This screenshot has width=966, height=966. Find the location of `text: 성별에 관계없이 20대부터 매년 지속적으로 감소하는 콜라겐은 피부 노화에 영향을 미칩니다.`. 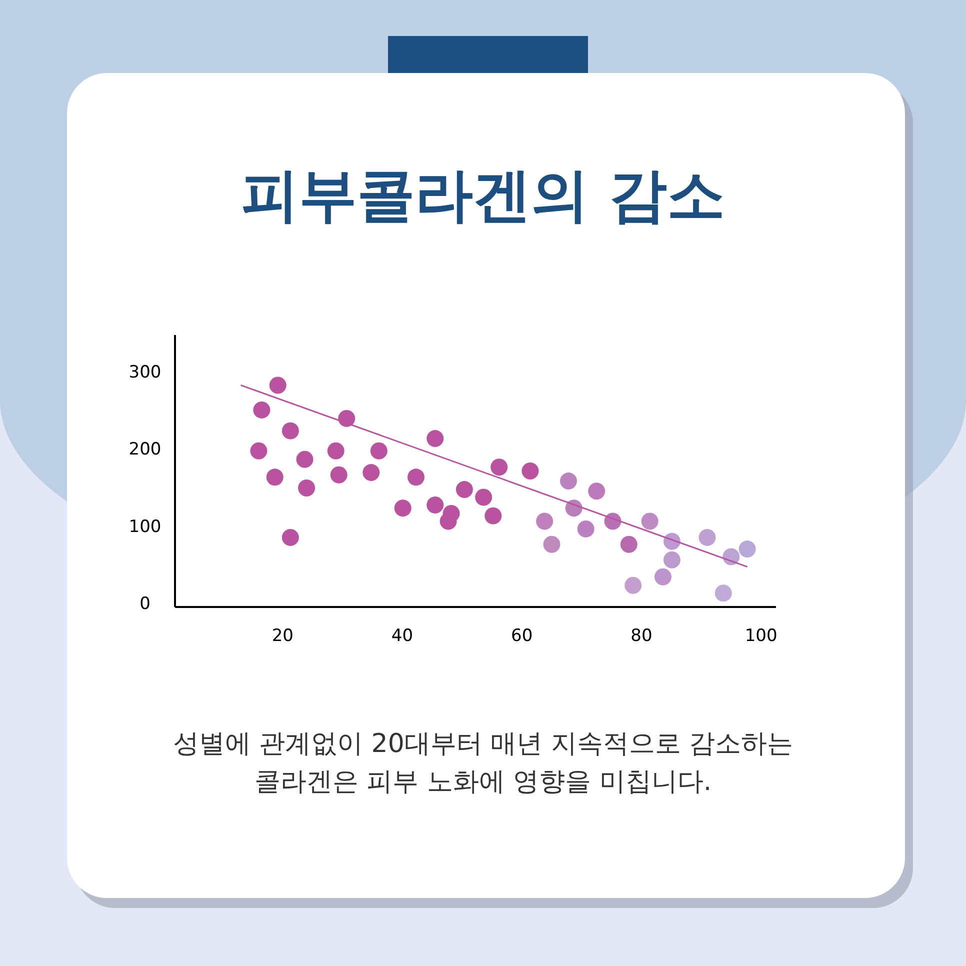

text: 성별에 관계없이 20대부터 매년 지속적으로 감소하는 콜라겐은 피부 노화에 영향을 미칩니다. is located at coordinates (483, 763).